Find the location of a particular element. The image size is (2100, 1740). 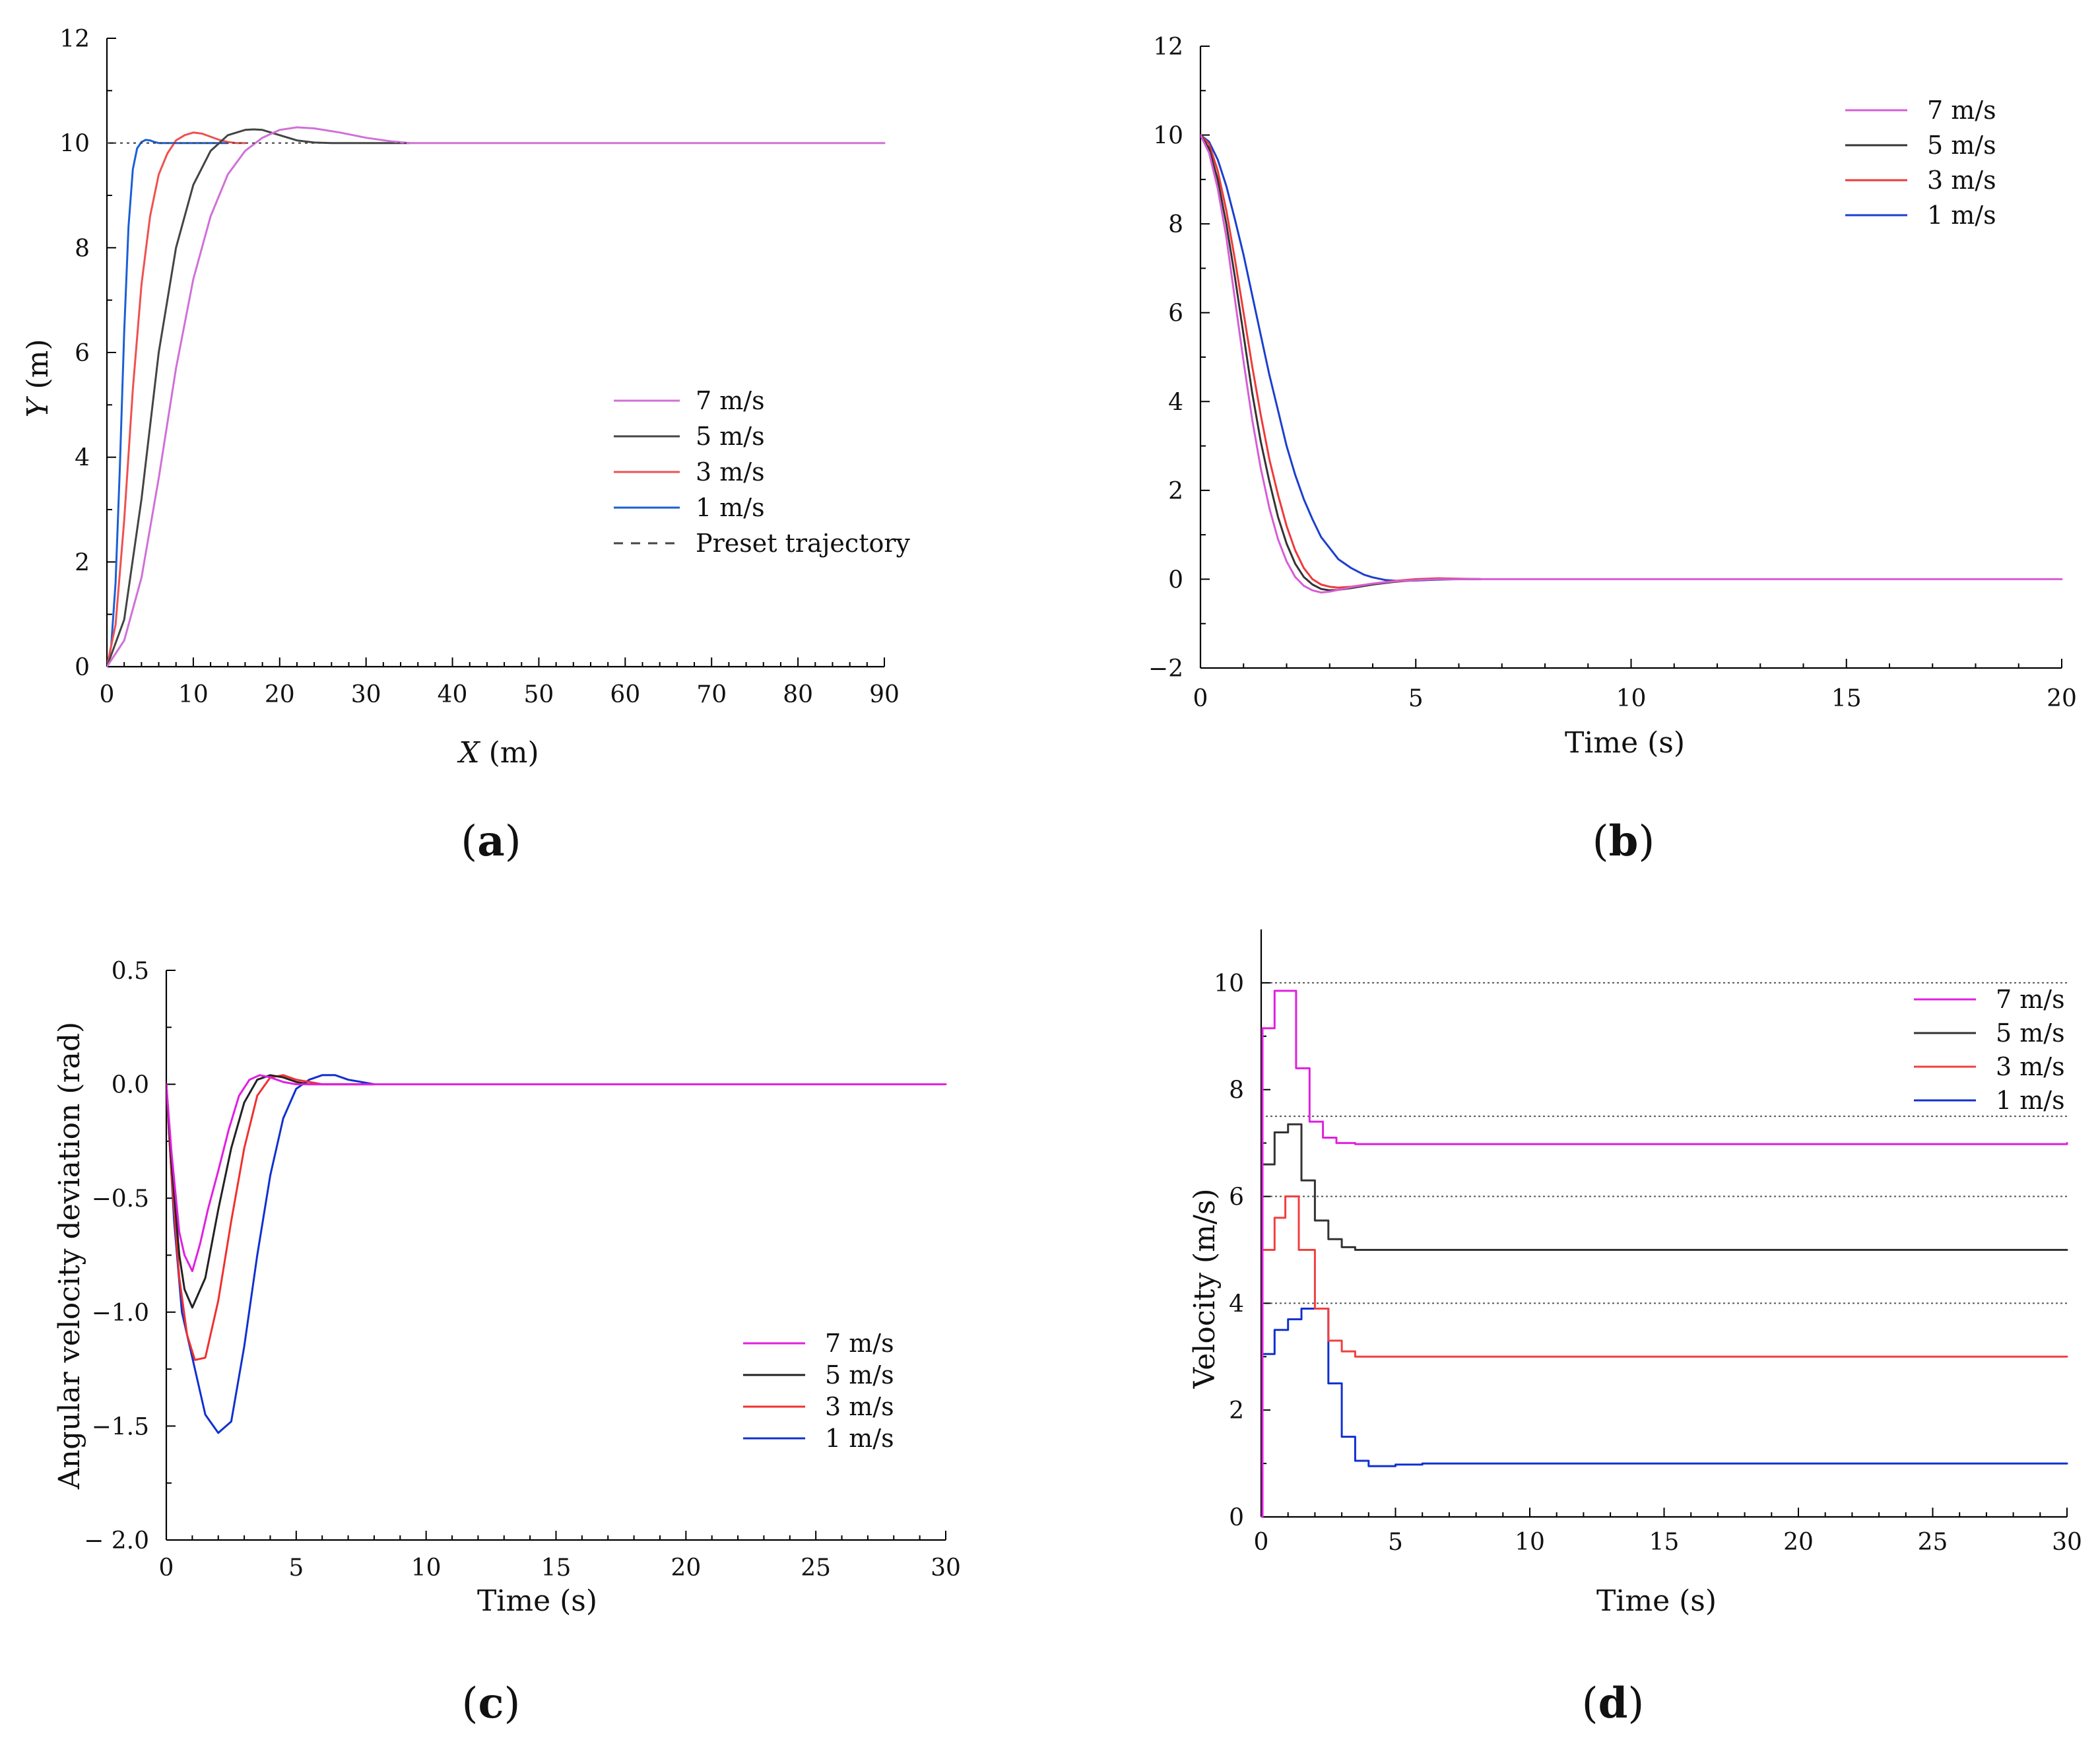

panel-a-legend: 7 m/s 5 m/s 3 m/s 1 m/s Preset trajectory is located at coordinates (762, 472).